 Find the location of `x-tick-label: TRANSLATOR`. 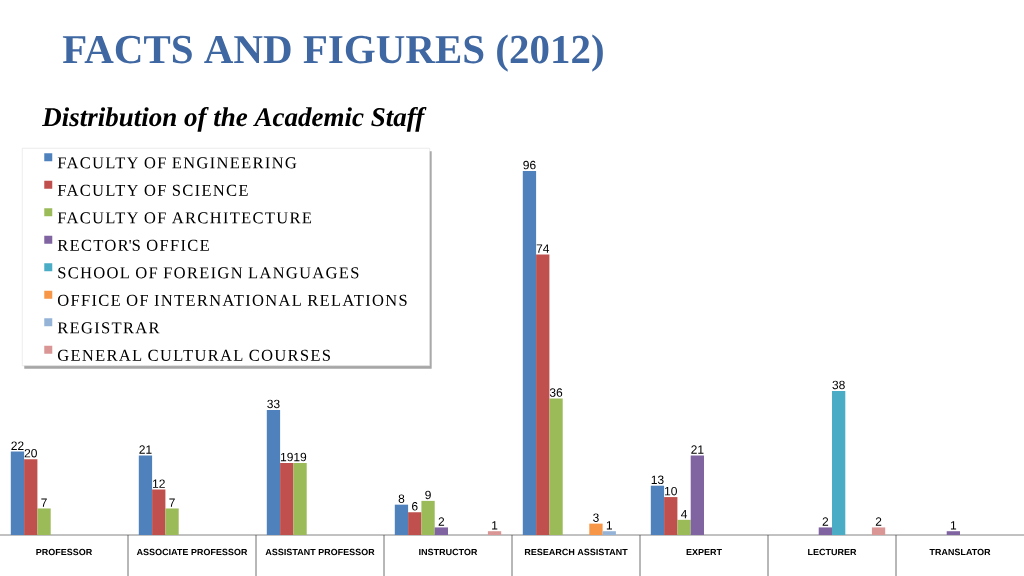

x-tick-label: TRANSLATOR is located at coordinates (960, 552).